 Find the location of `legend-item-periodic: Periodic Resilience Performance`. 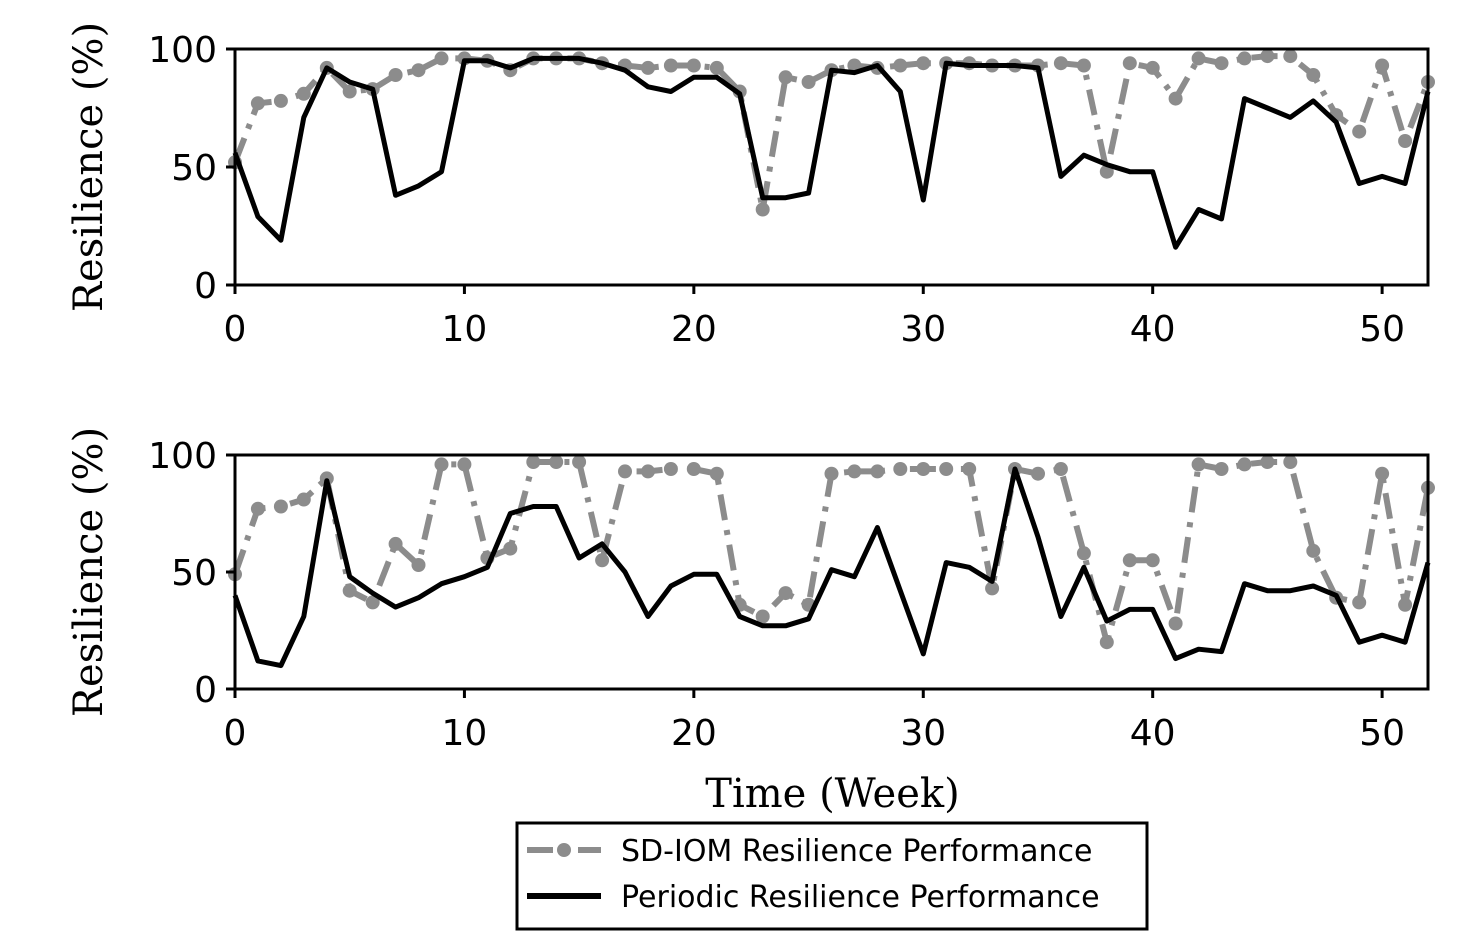

legend-item-periodic: Periodic Resilience Performance is located at coordinates (813, 897).